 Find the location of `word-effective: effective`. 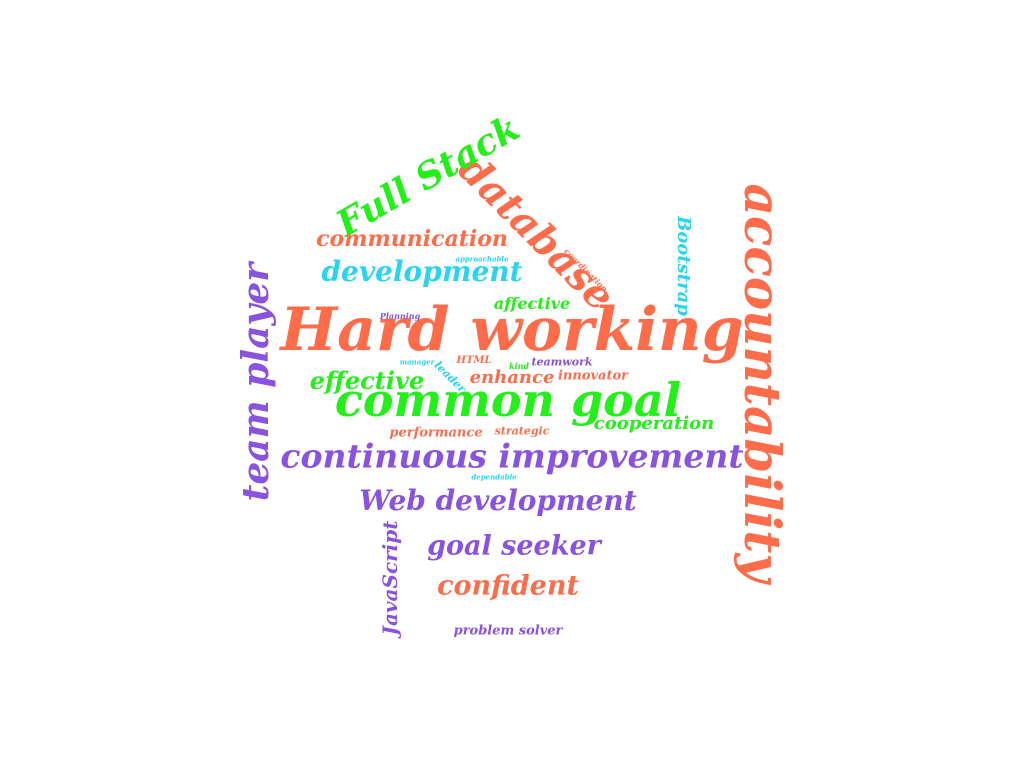

word-effective: effective is located at coordinates (367, 380).